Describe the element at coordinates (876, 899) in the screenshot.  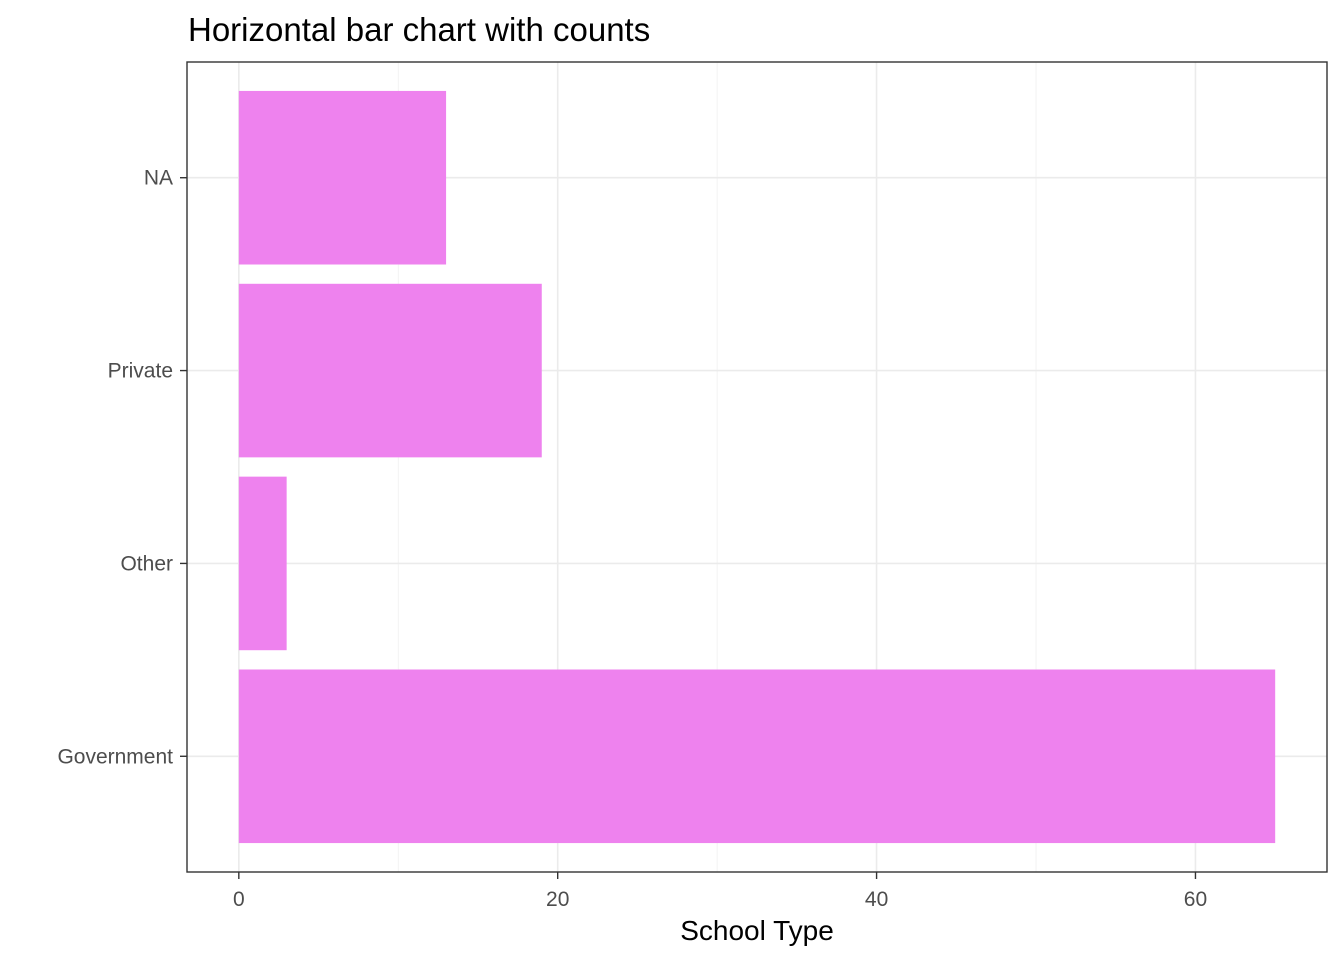
I see `x-tick-label: 40` at that location.